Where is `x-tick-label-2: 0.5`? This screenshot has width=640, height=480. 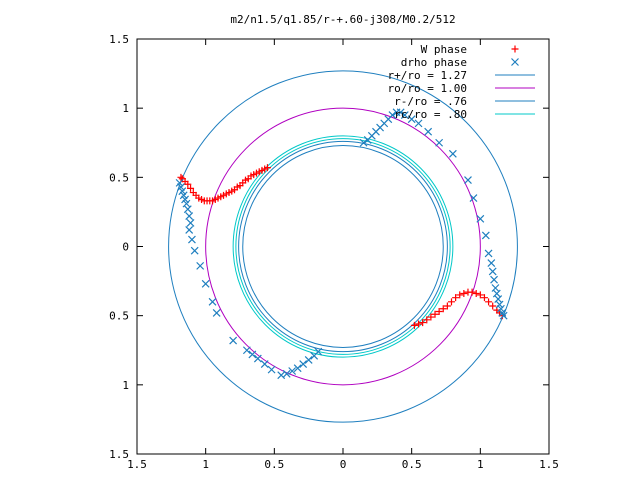
x-tick-label-2: 0.5 is located at coordinates (274, 464).